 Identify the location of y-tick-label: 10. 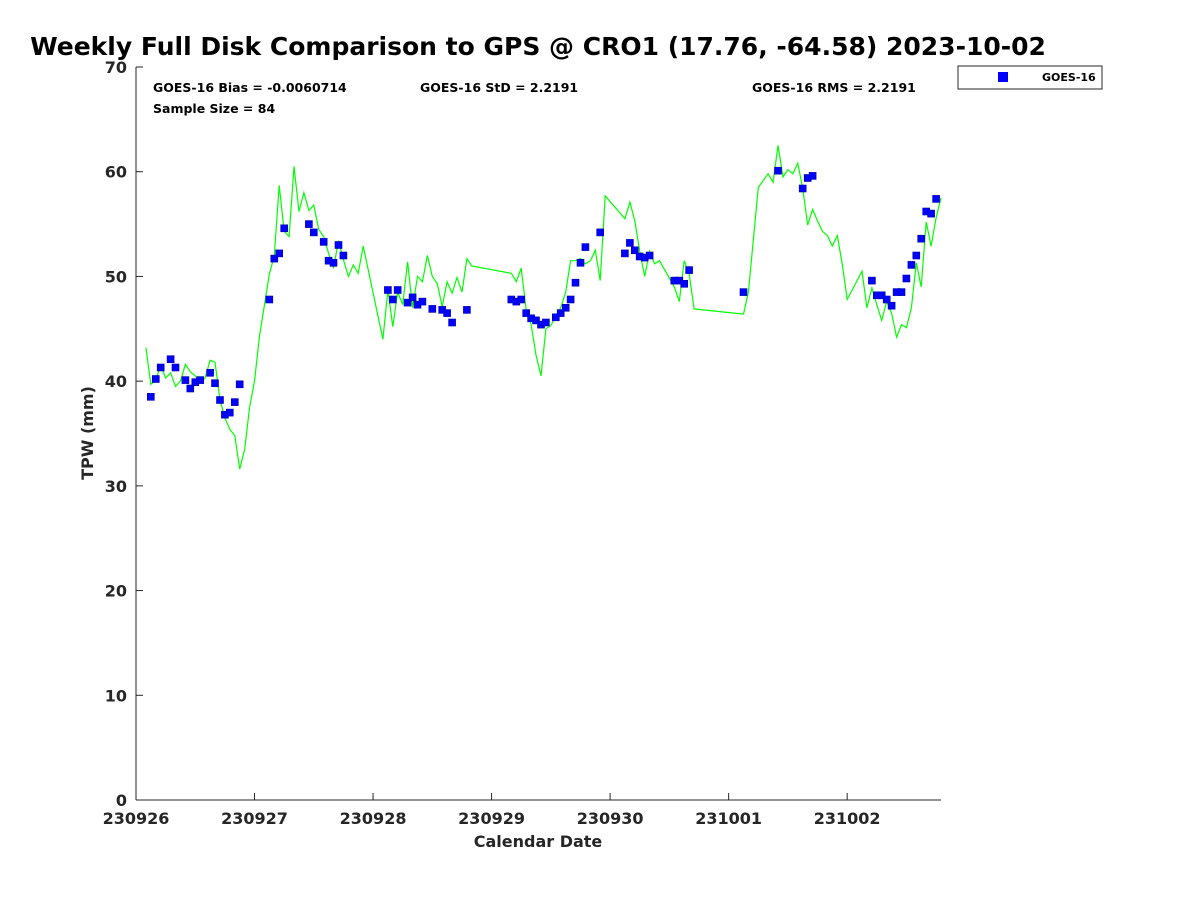
(116, 695).